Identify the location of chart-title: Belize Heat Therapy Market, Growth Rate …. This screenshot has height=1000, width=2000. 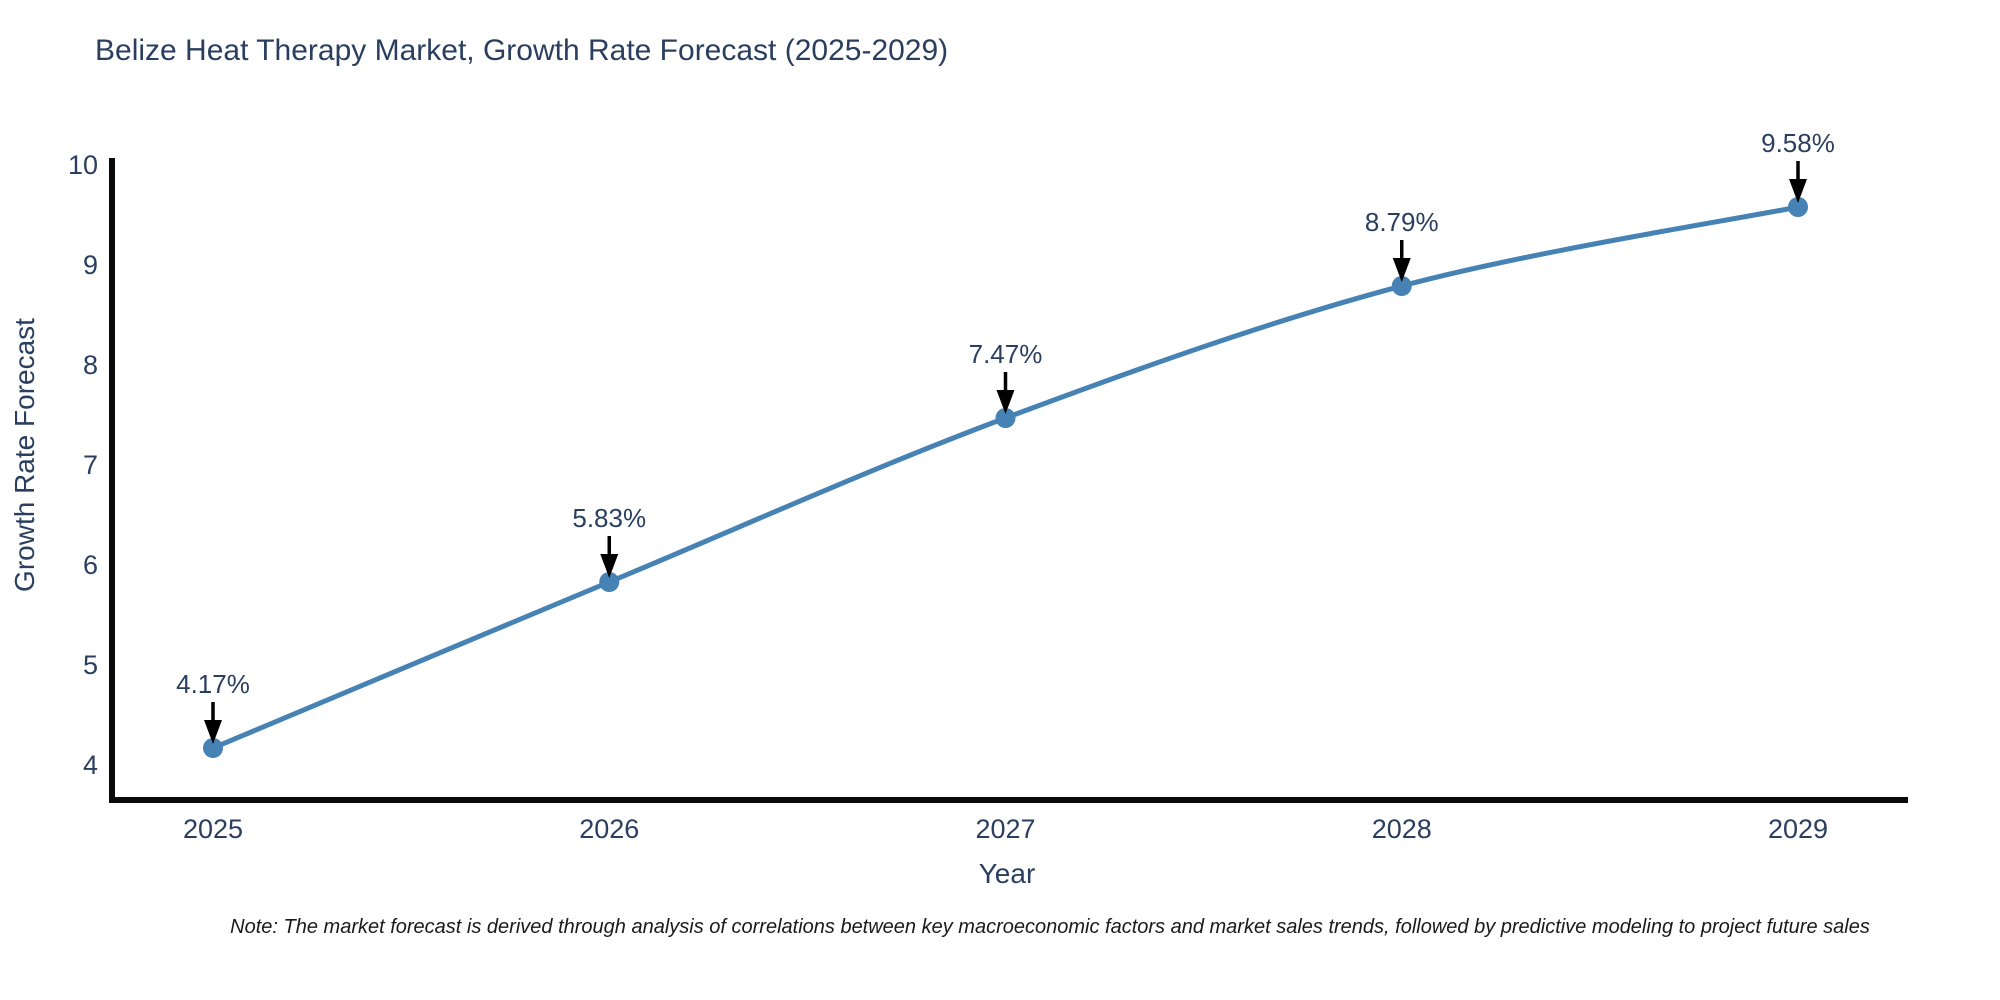
(522, 50).